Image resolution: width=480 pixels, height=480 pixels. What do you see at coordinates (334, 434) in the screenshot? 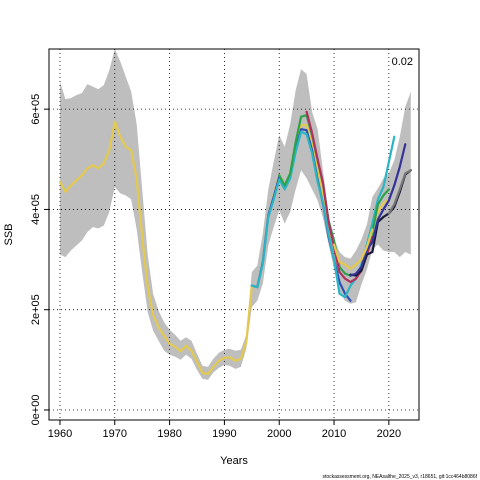
I see `x-tick-label: 2010` at bounding box center [334, 434].